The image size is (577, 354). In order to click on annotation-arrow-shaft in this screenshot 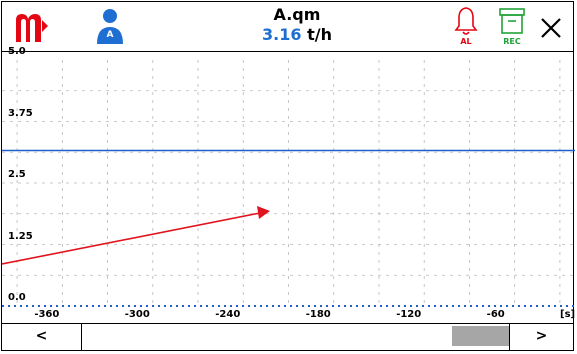, I will do `click(131, 238)`.